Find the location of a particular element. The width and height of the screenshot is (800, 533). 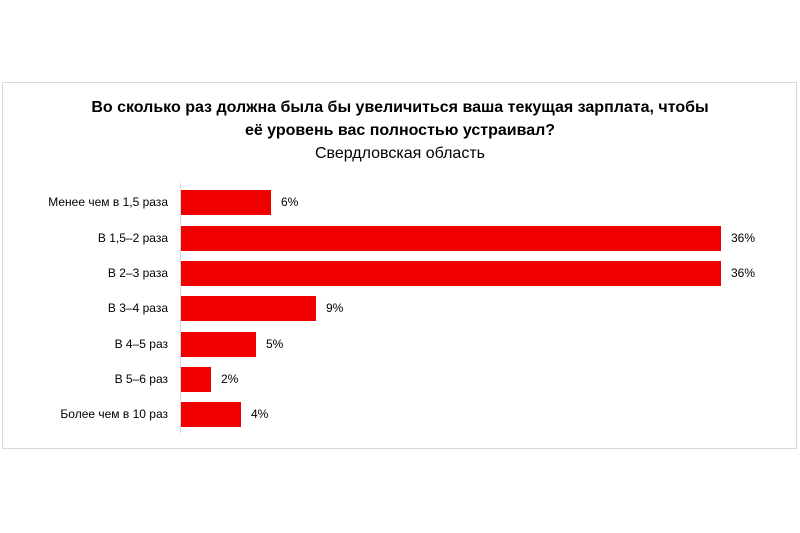

bar-row: В 2–3 раза 36% is located at coordinates (400, 273).